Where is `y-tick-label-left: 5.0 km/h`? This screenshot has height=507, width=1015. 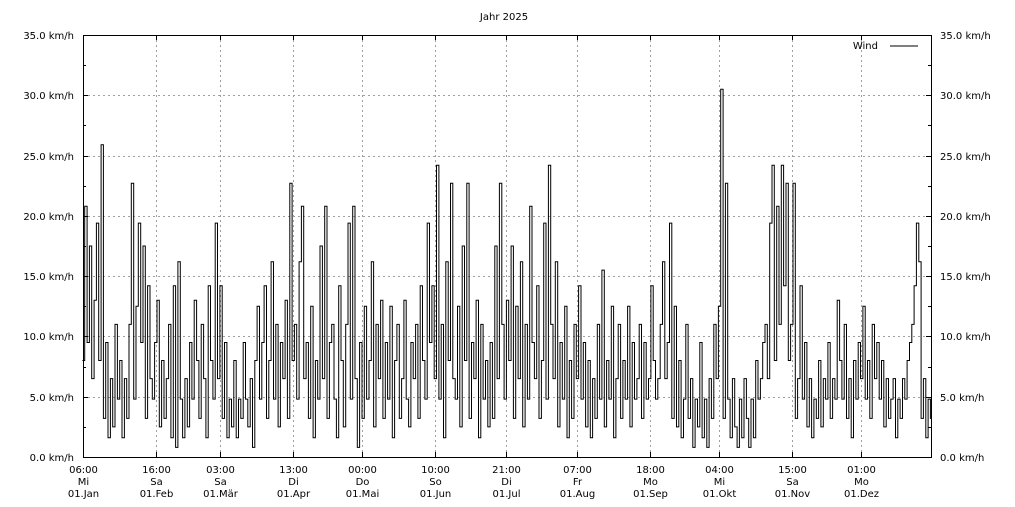 y-tick-label-left: 5.0 km/h is located at coordinates (52, 398).